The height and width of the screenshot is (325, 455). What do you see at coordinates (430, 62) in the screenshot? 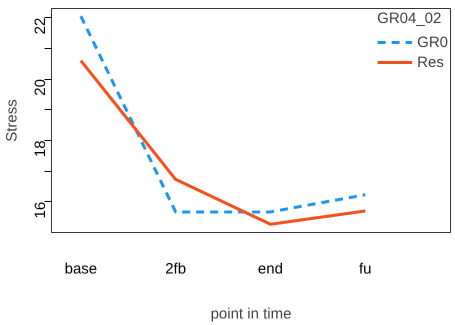
I see `legend-label: Res` at bounding box center [430, 62].